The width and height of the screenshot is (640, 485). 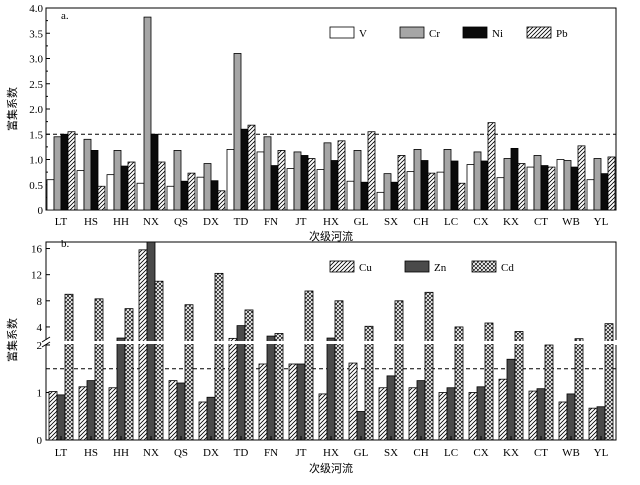 What do you see at coordinates (327, 176) in the screenshot?
I see `bar-Cr-HX` at bounding box center [327, 176].